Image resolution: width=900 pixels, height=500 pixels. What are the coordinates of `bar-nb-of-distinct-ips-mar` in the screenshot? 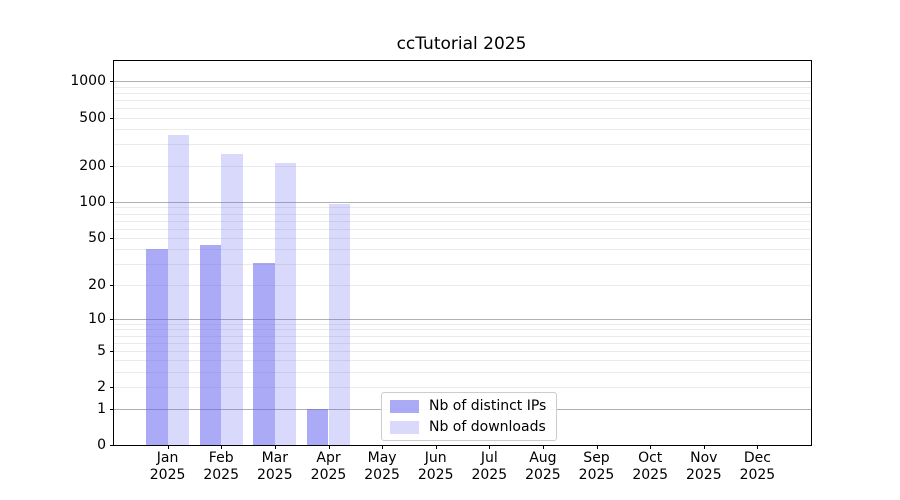 It's located at (264, 353).